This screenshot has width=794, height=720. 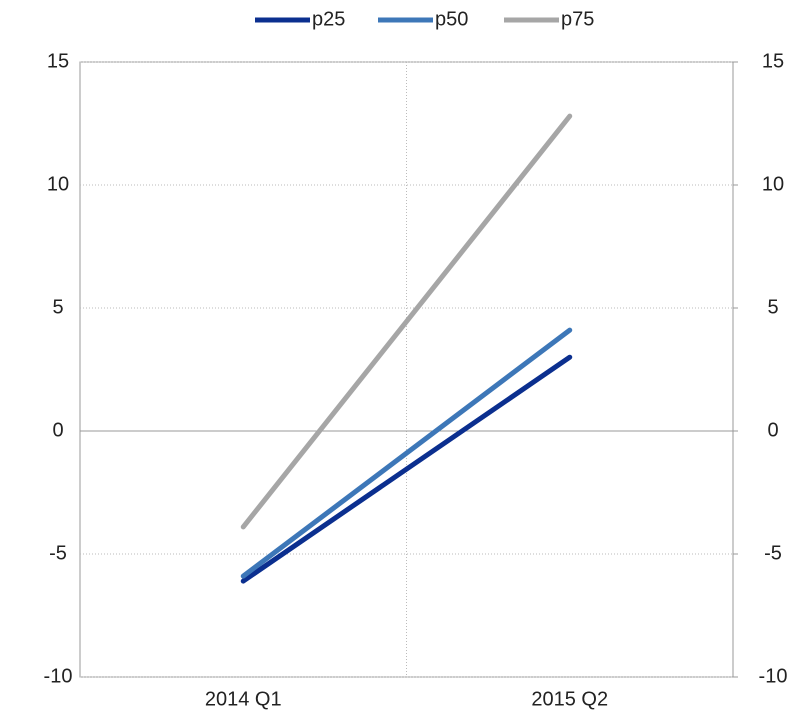 I want to click on y2-tick-label: 10, so click(x=773, y=184).